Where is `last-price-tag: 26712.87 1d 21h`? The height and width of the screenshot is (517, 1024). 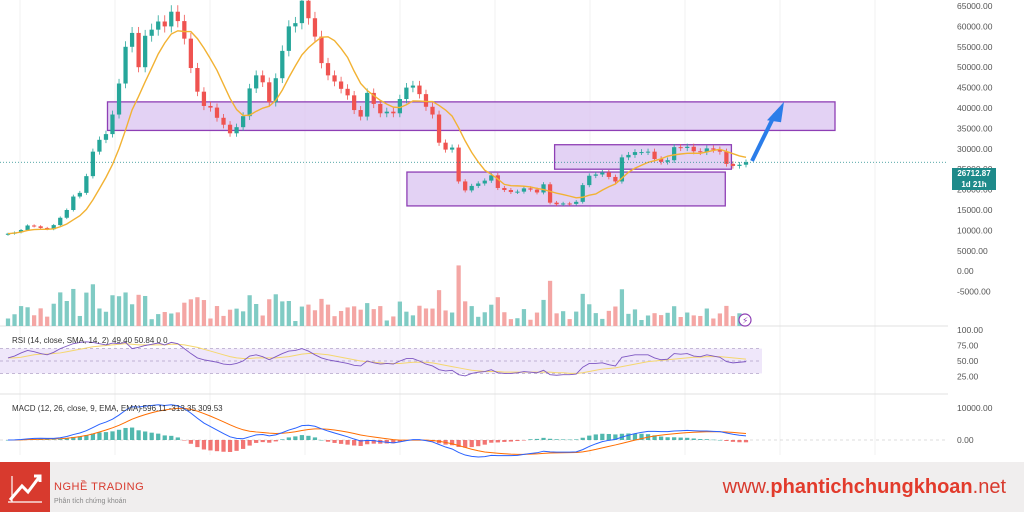 last-price-tag: 26712.87 1d 21h is located at coordinates (974, 179).